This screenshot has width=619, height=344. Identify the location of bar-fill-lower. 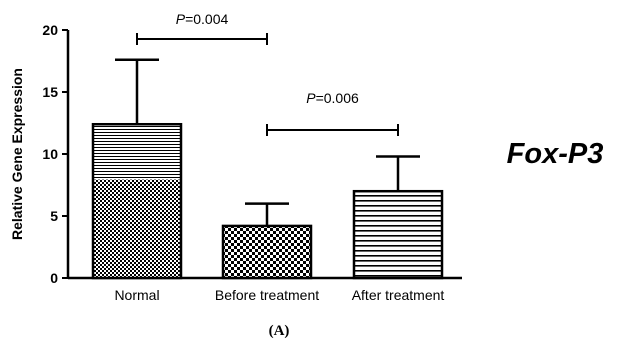
(137, 228).